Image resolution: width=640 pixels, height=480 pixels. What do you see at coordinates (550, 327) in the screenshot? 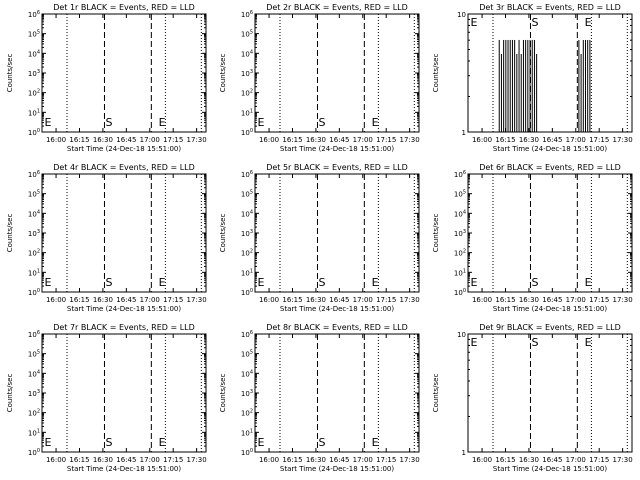
I see `chart-title: Det 9r BLACK = Events, RED = LLD` at bounding box center [550, 327].